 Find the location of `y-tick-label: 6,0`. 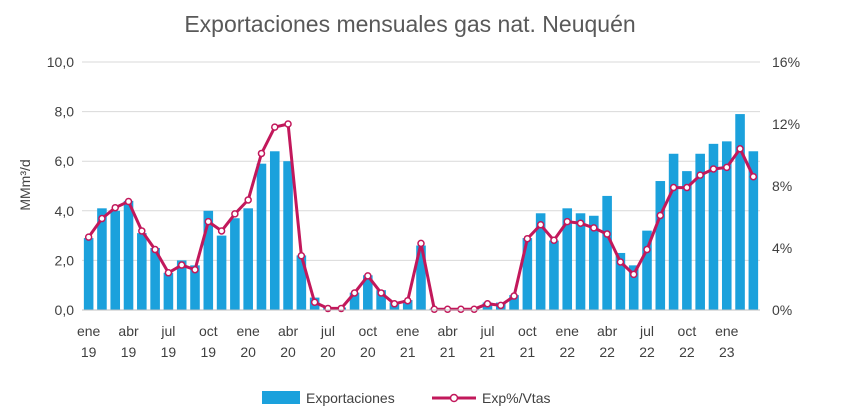

y-tick-label: 6,0 is located at coordinates (65, 161).